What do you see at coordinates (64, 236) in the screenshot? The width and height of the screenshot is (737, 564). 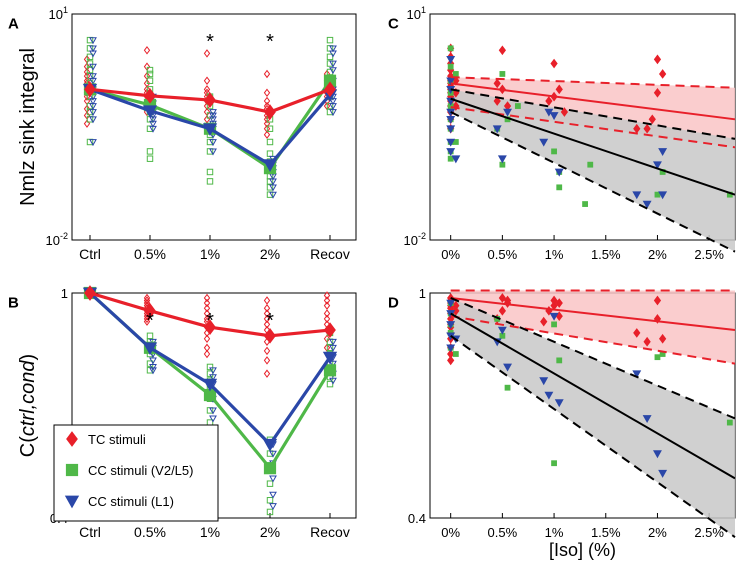 I see `ytick-label-a-0-exp: -2` at bounding box center [64, 236].